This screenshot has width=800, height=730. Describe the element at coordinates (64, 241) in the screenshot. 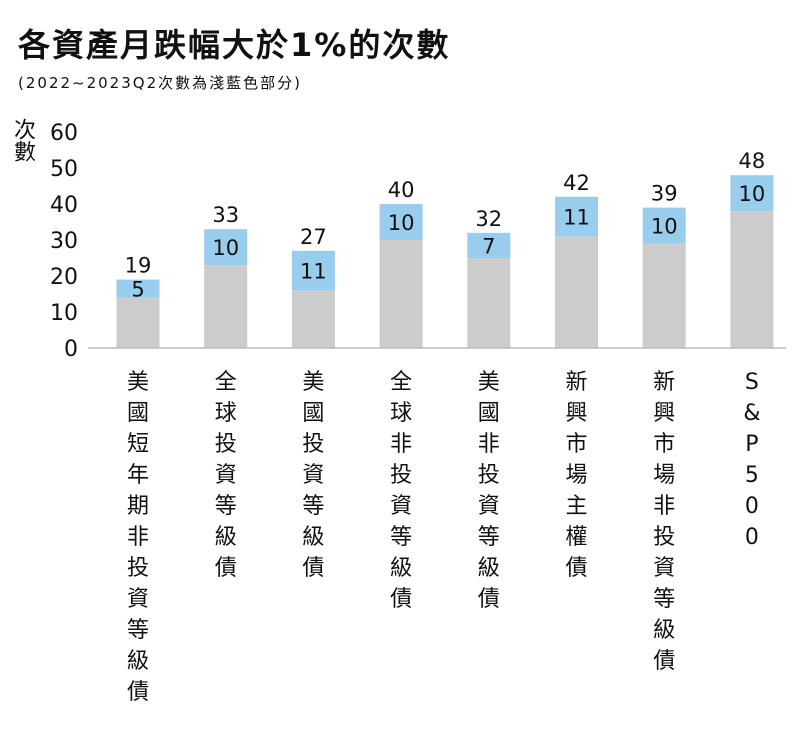

I see `y-tick-label: 30` at that location.